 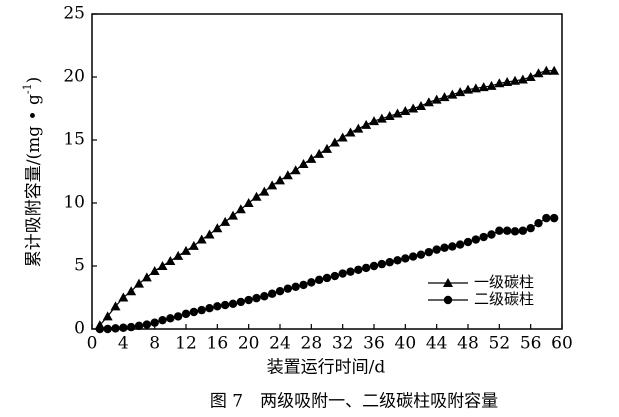 What do you see at coordinates (92, 344) in the screenshot?
I see `x-tick-label: 0` at bounding box center [92, 344].